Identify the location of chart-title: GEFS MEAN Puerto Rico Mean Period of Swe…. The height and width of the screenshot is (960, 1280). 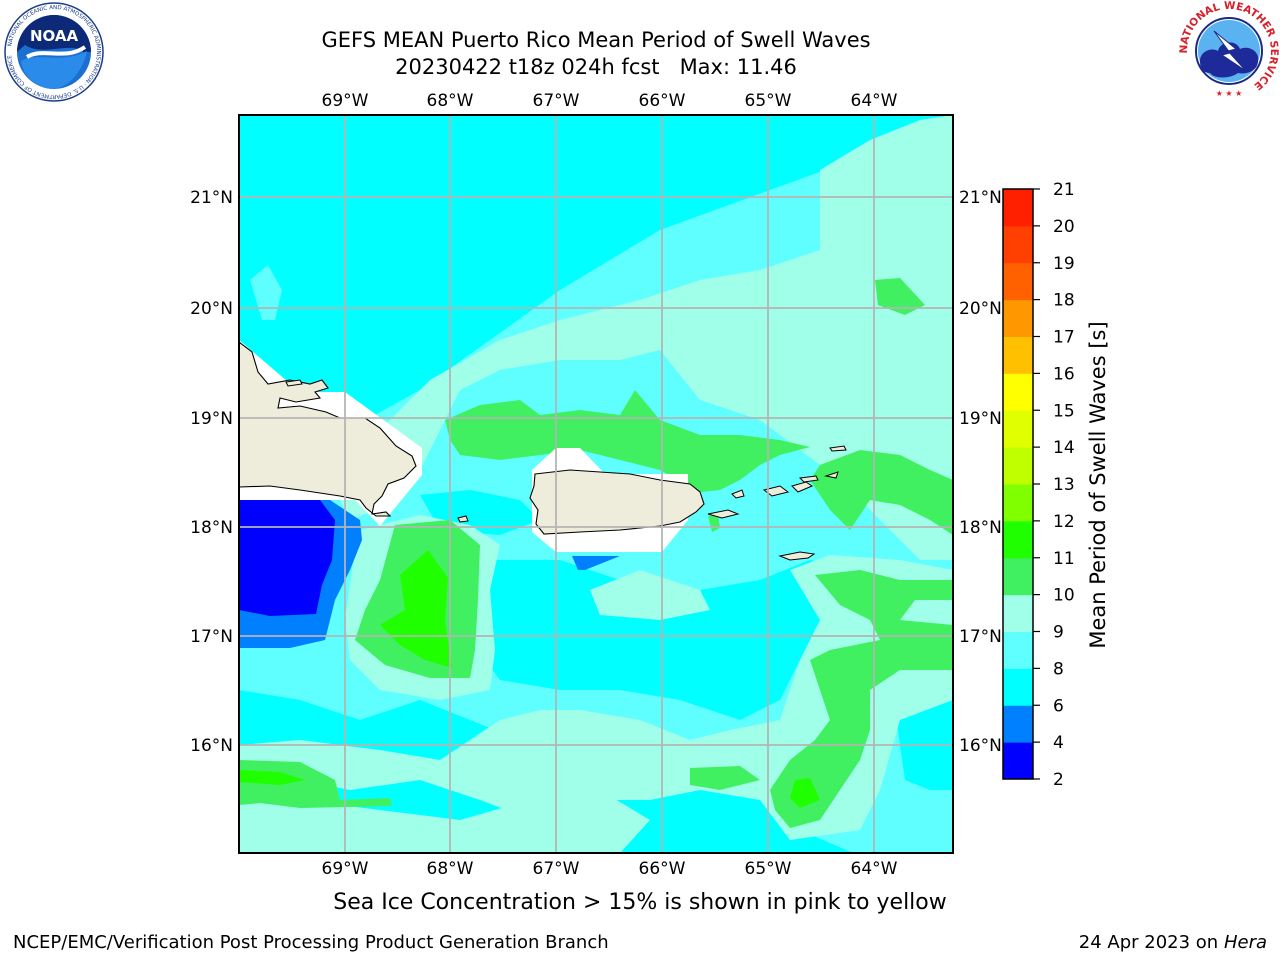
(596, 40).